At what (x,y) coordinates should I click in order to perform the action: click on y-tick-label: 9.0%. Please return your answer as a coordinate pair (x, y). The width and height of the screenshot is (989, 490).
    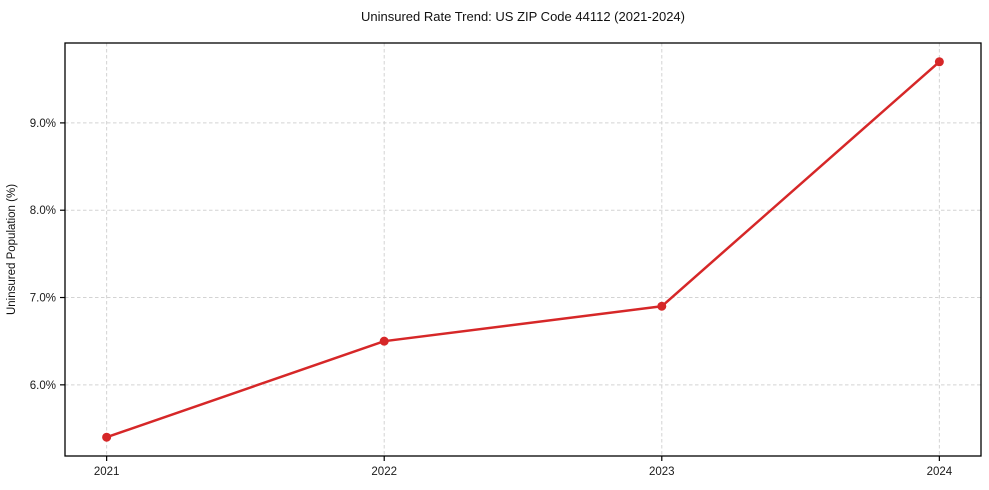
    Looking at the image, I should click on (43, 124).